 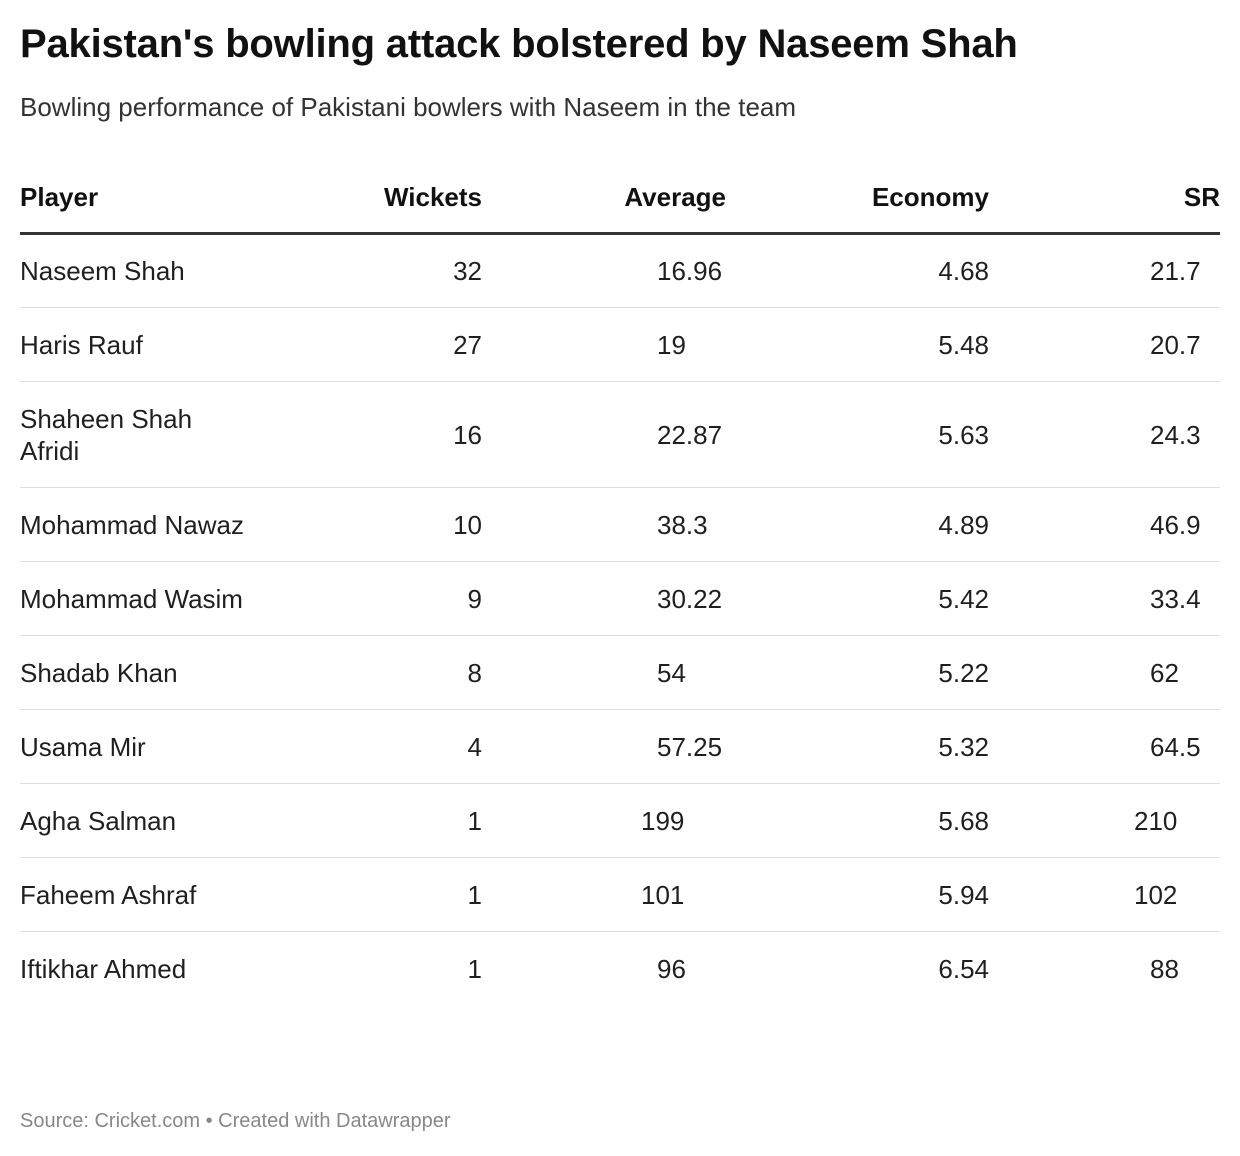 What do you see at coordinates (1104, 270) in the screenshot?
I see `cell-sr: 21.7` at bounding box center [1104, 270].